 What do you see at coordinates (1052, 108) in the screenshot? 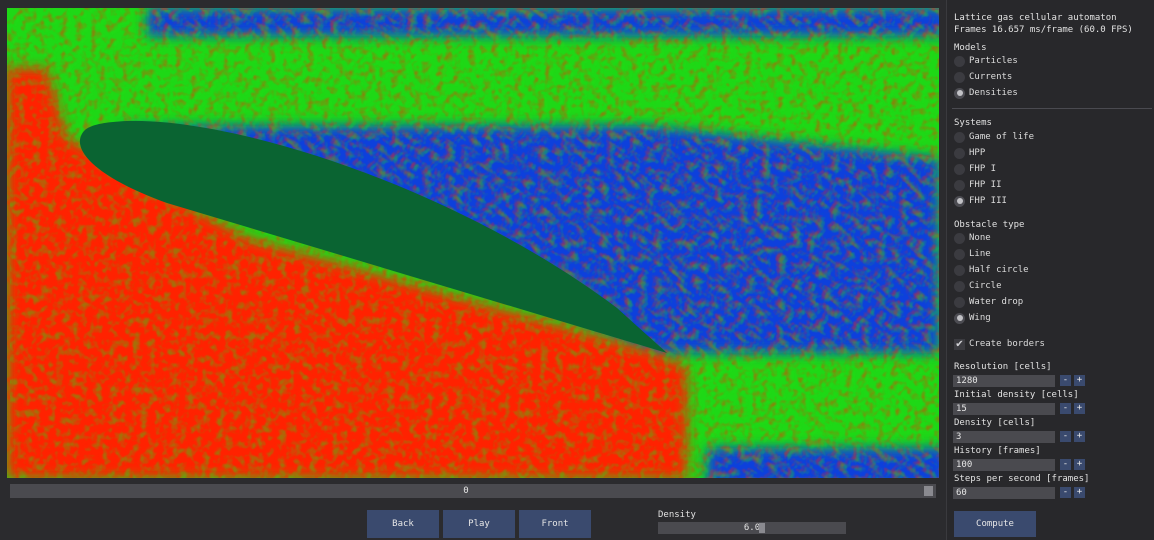
I see `separator` at bounding box center [1052, 108].